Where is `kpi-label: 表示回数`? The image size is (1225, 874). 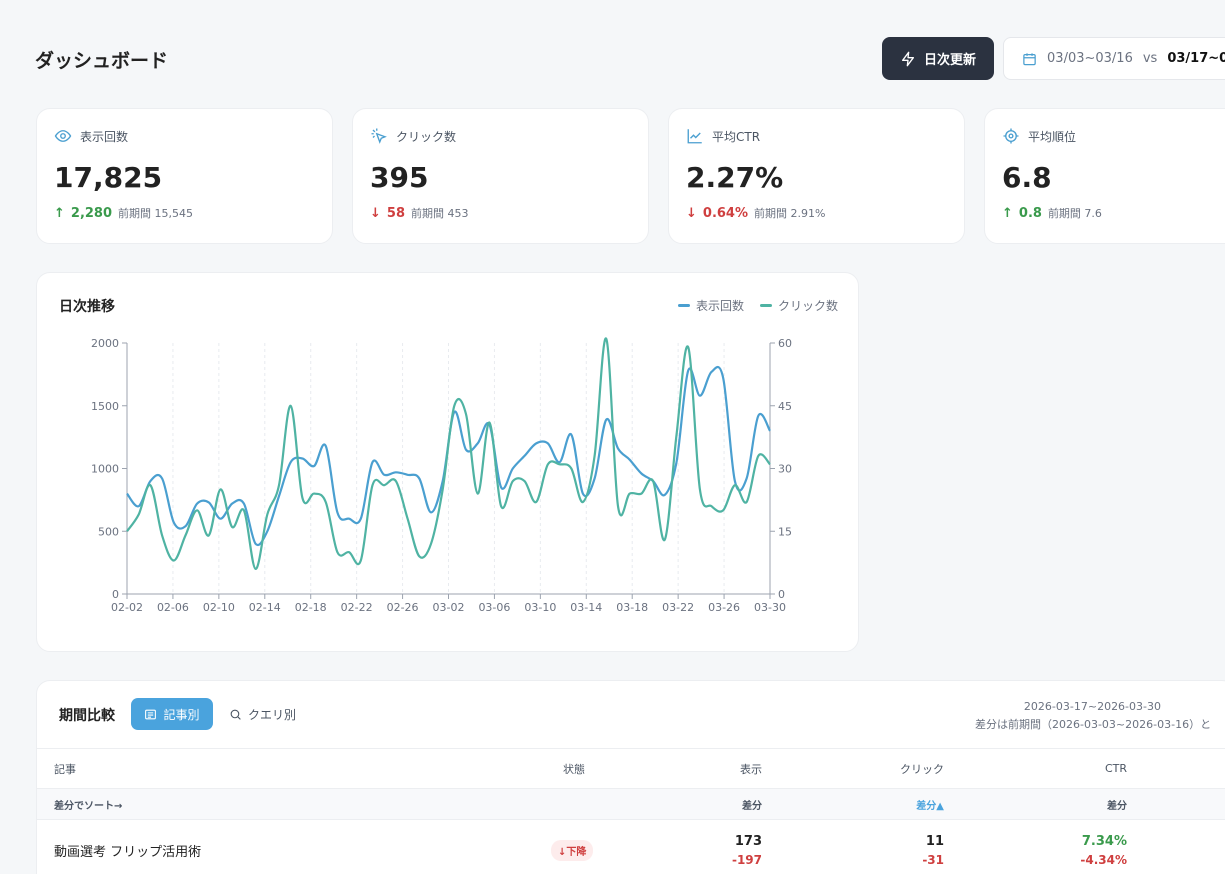
kpi-label: 表示回数 is located at coordinates (104, 136).